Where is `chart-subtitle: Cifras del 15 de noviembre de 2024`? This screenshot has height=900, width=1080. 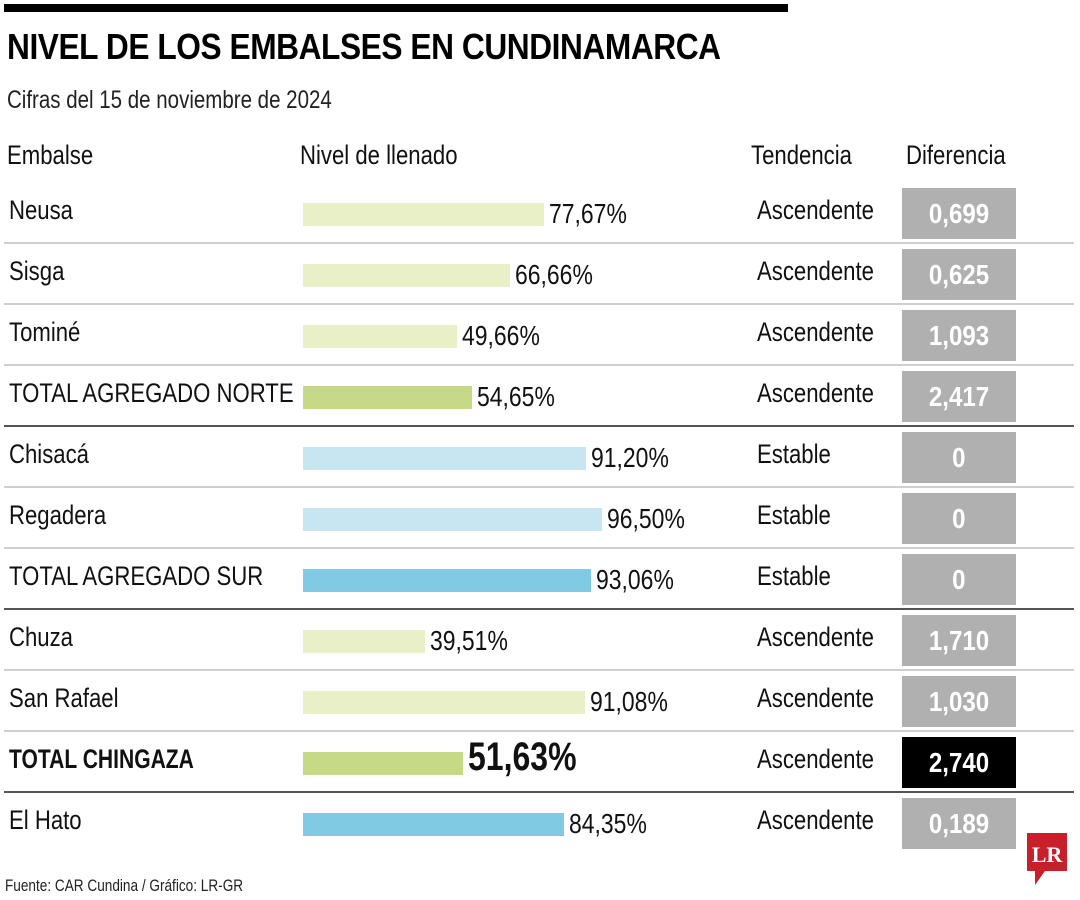 chart-subtitle: Cifras del 15 de noviembre de 2024 is located at coordinates (169, 100).